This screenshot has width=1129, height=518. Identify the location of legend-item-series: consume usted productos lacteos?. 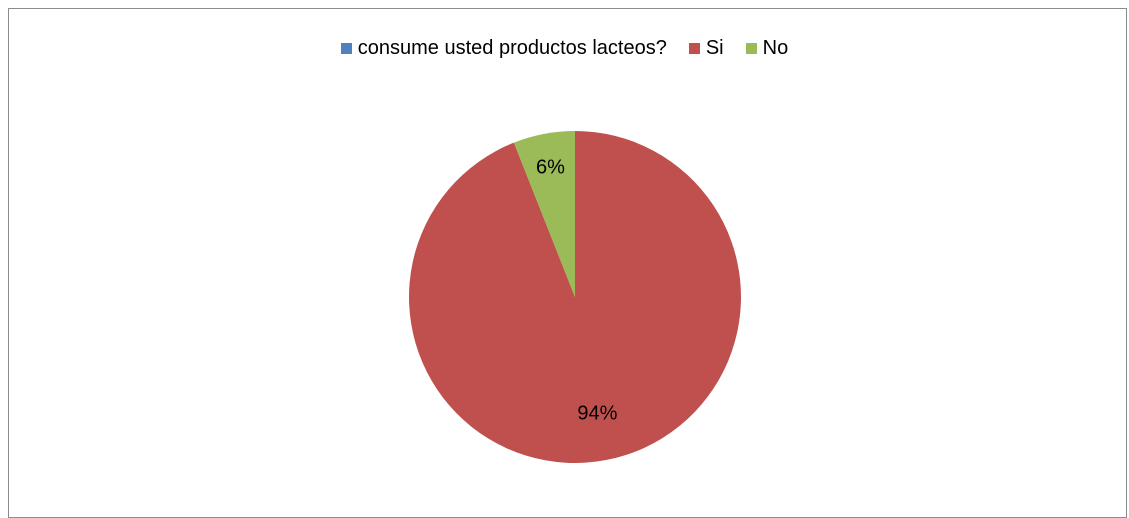
(503, 48).